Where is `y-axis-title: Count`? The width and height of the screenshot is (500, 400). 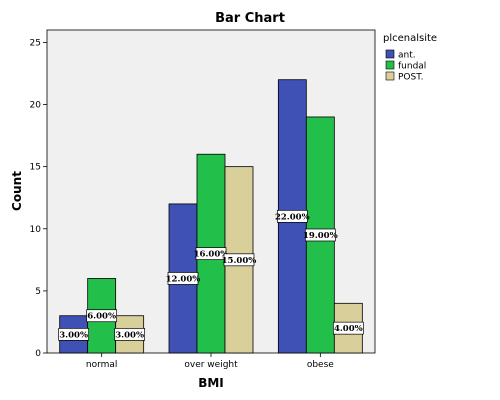
y-axis-title: Count is located at coordinates (17, 191).